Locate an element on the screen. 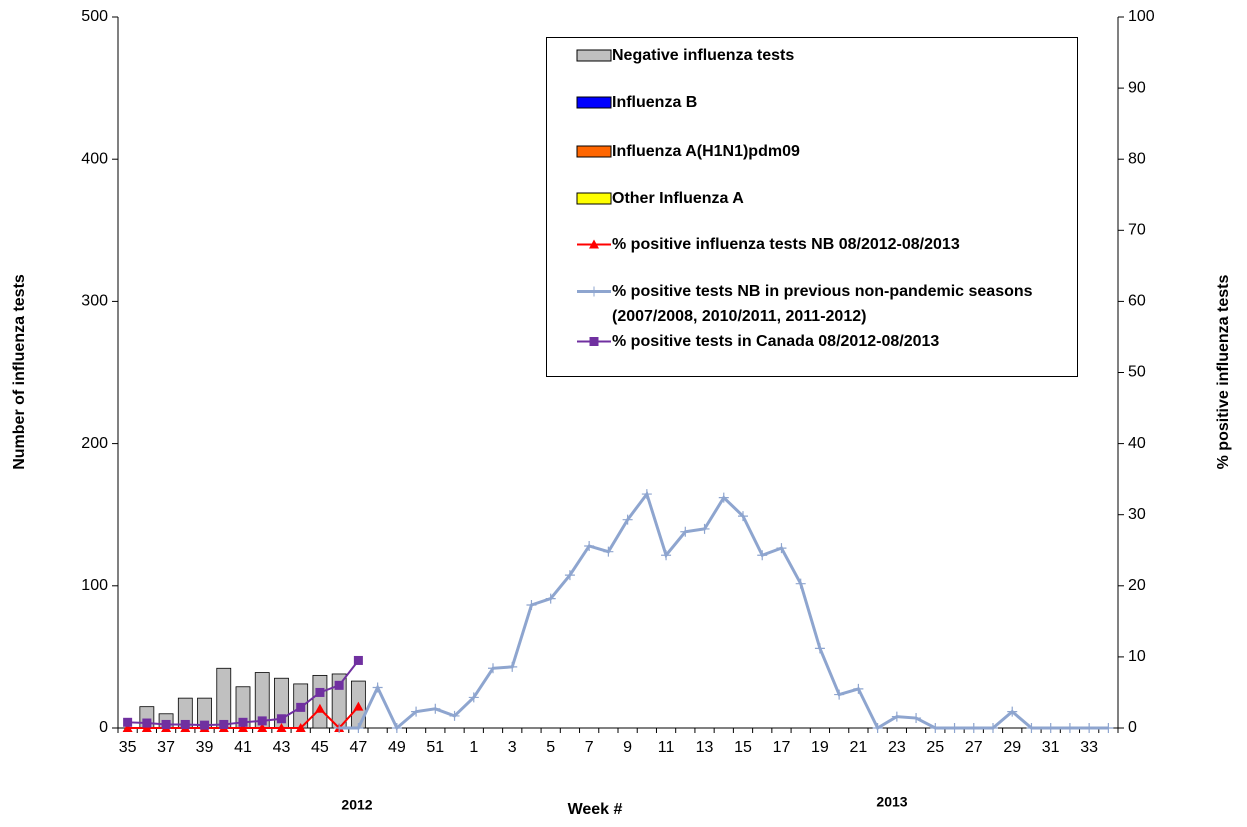  x-title: Week # is located at coordinates (595, 809).